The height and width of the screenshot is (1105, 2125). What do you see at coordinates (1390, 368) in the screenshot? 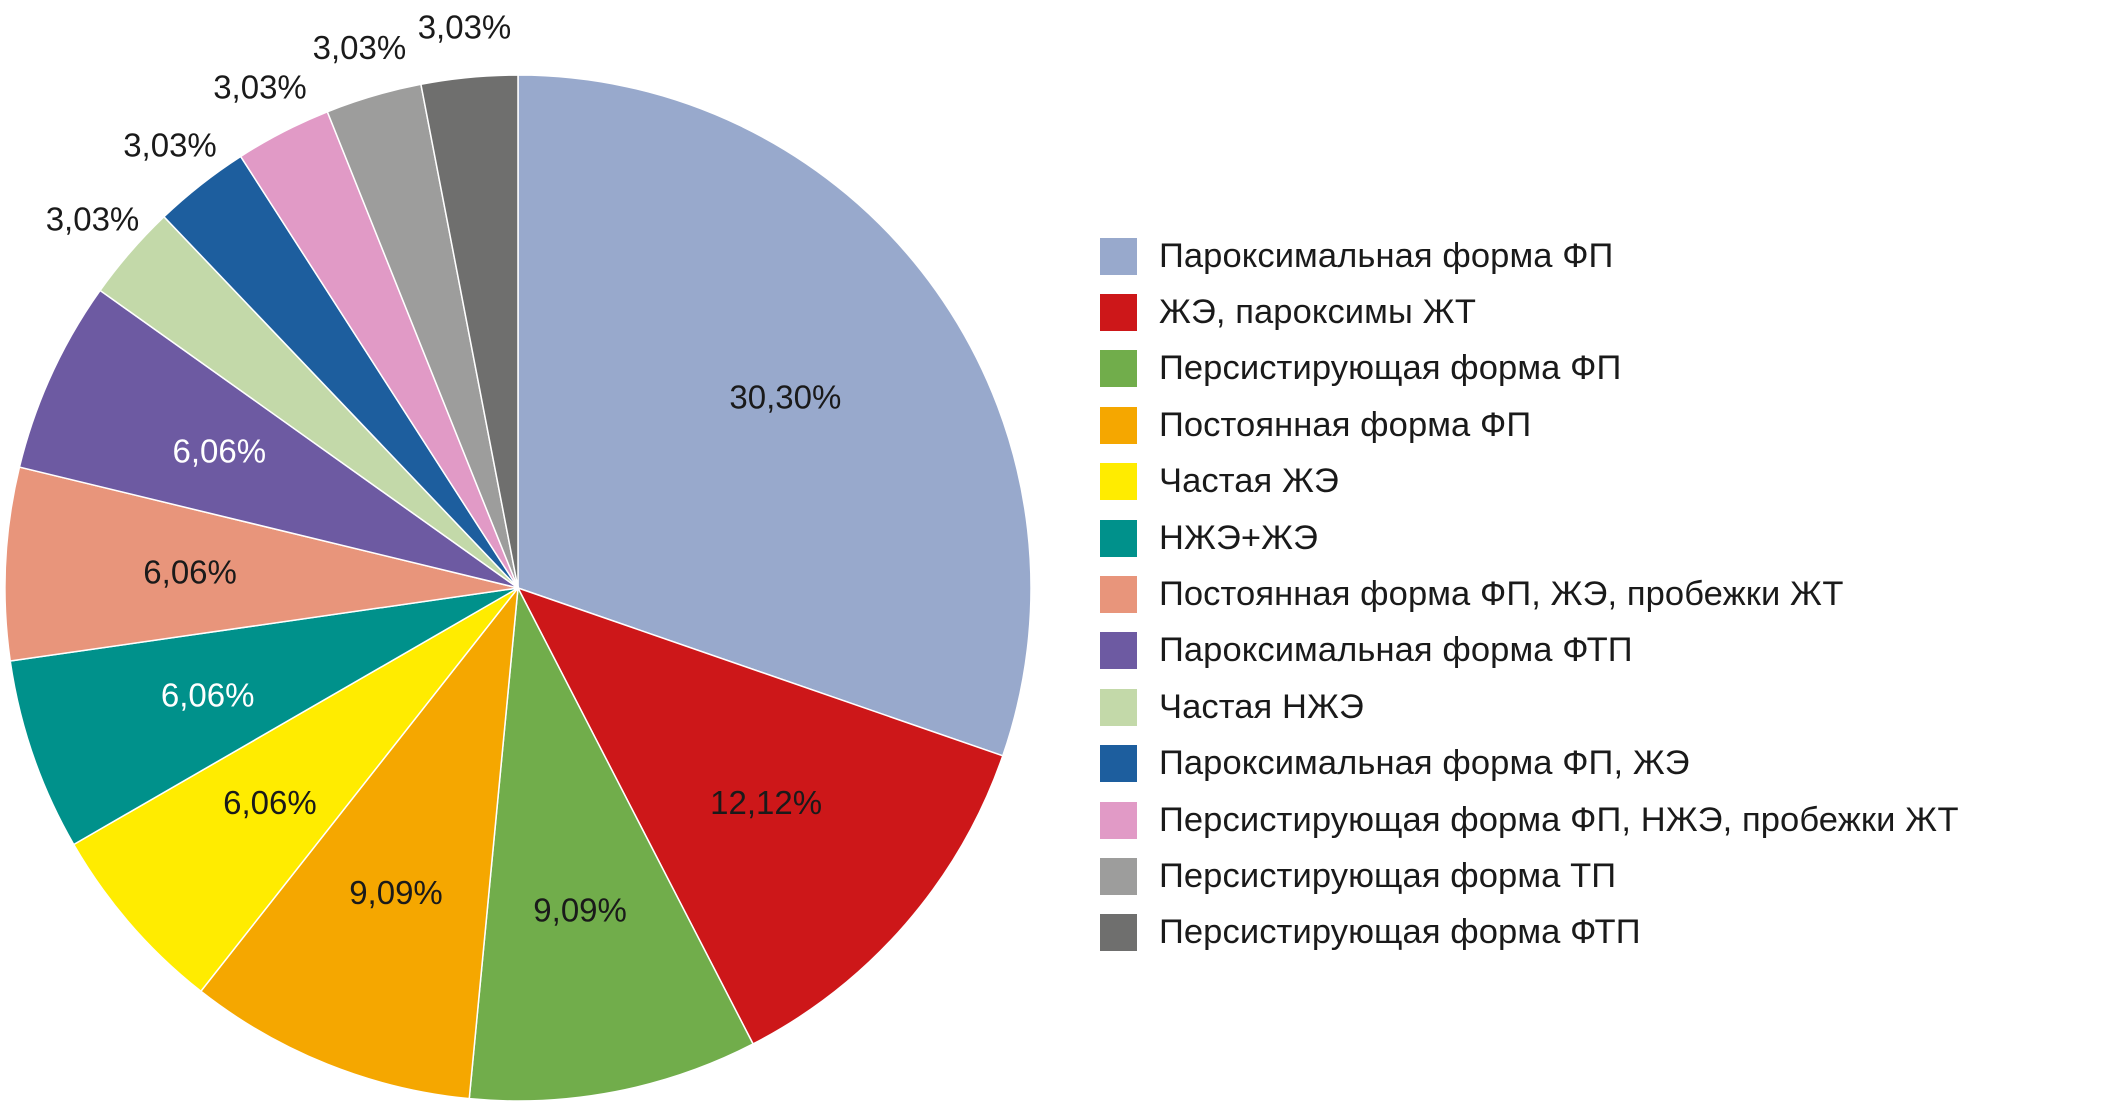
I see `legend-label: Персистирующая форма ФП` at bounding box center [1390, 368].